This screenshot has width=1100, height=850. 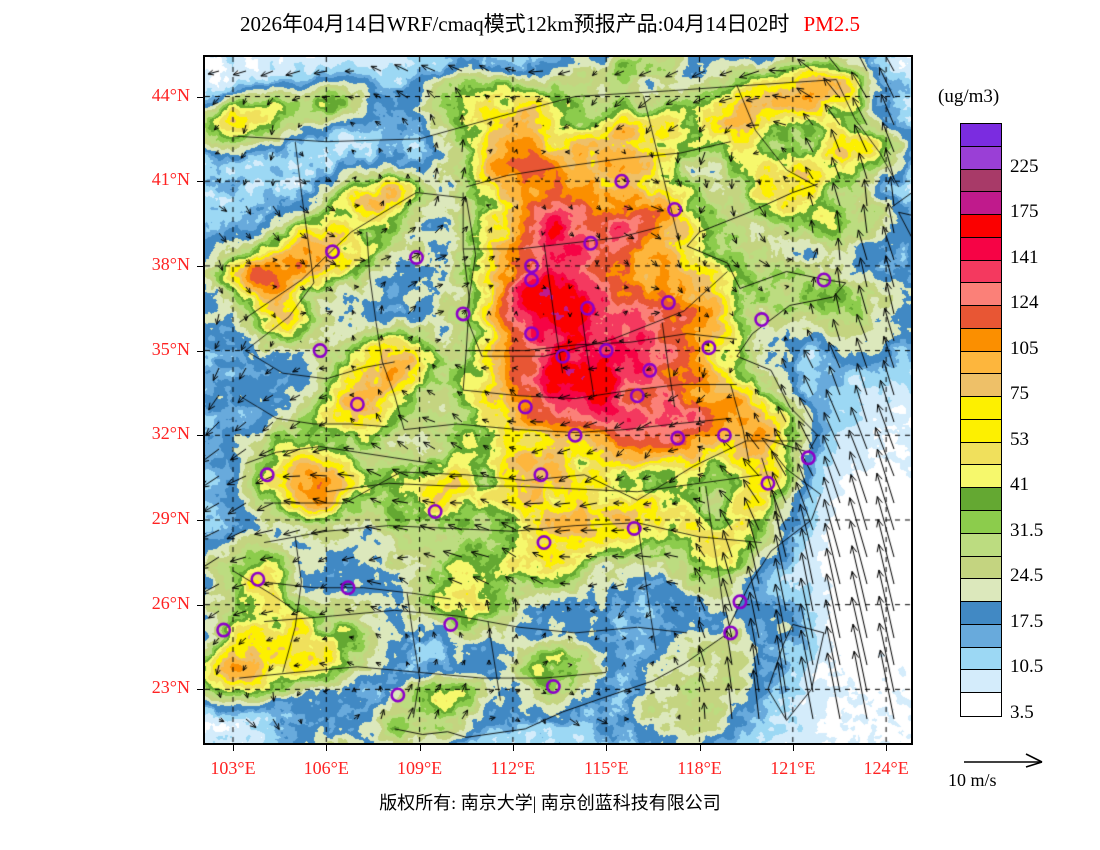 I want to click on lat-axis-label: 23°N, so click(x=170, y=687).